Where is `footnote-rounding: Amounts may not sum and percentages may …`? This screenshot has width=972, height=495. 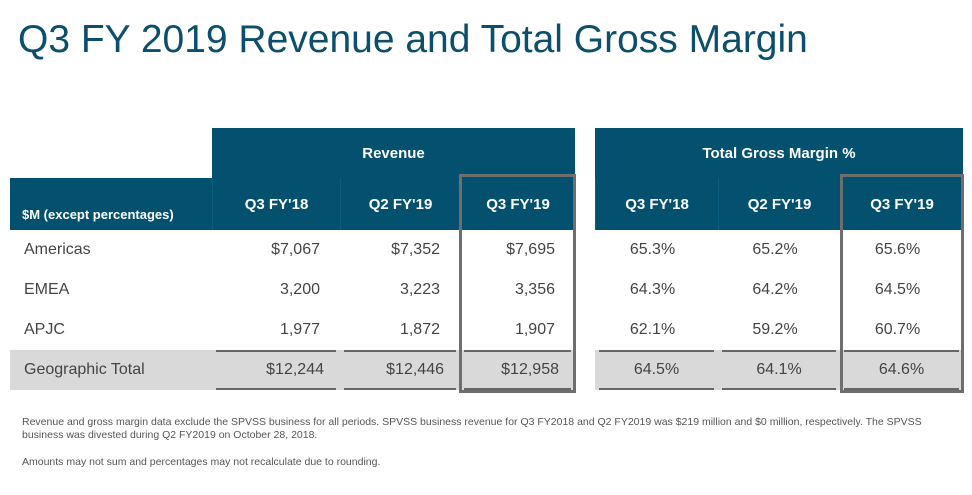
footnote-rounding: Amounts may not sum and percentages may … is located at coordinates (201, 462).